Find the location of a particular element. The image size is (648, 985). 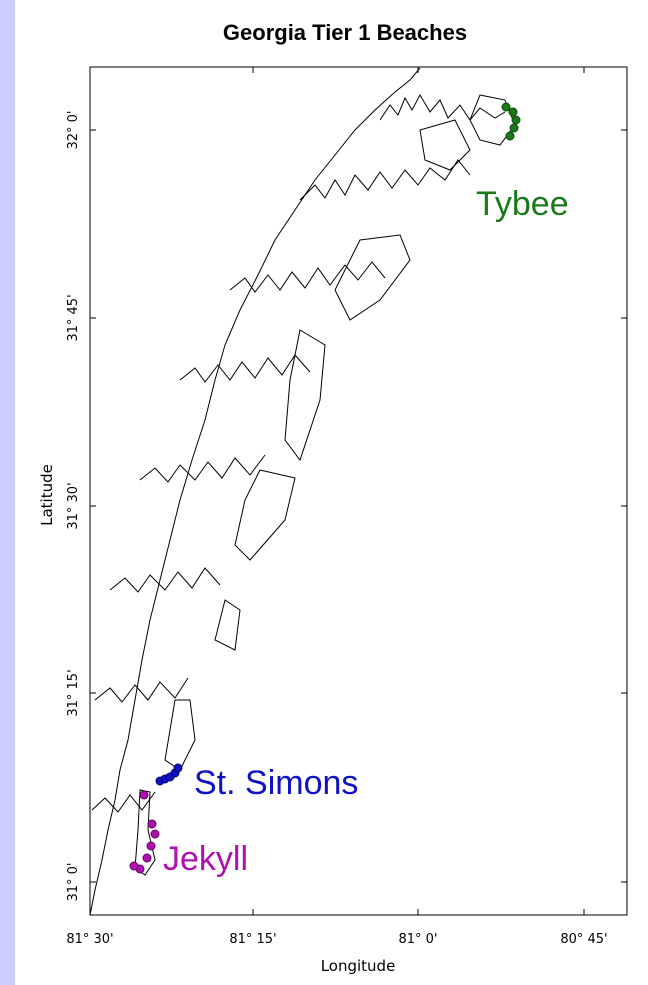

y-tick-label: 31° 30' is located at coordinates (73, 505).